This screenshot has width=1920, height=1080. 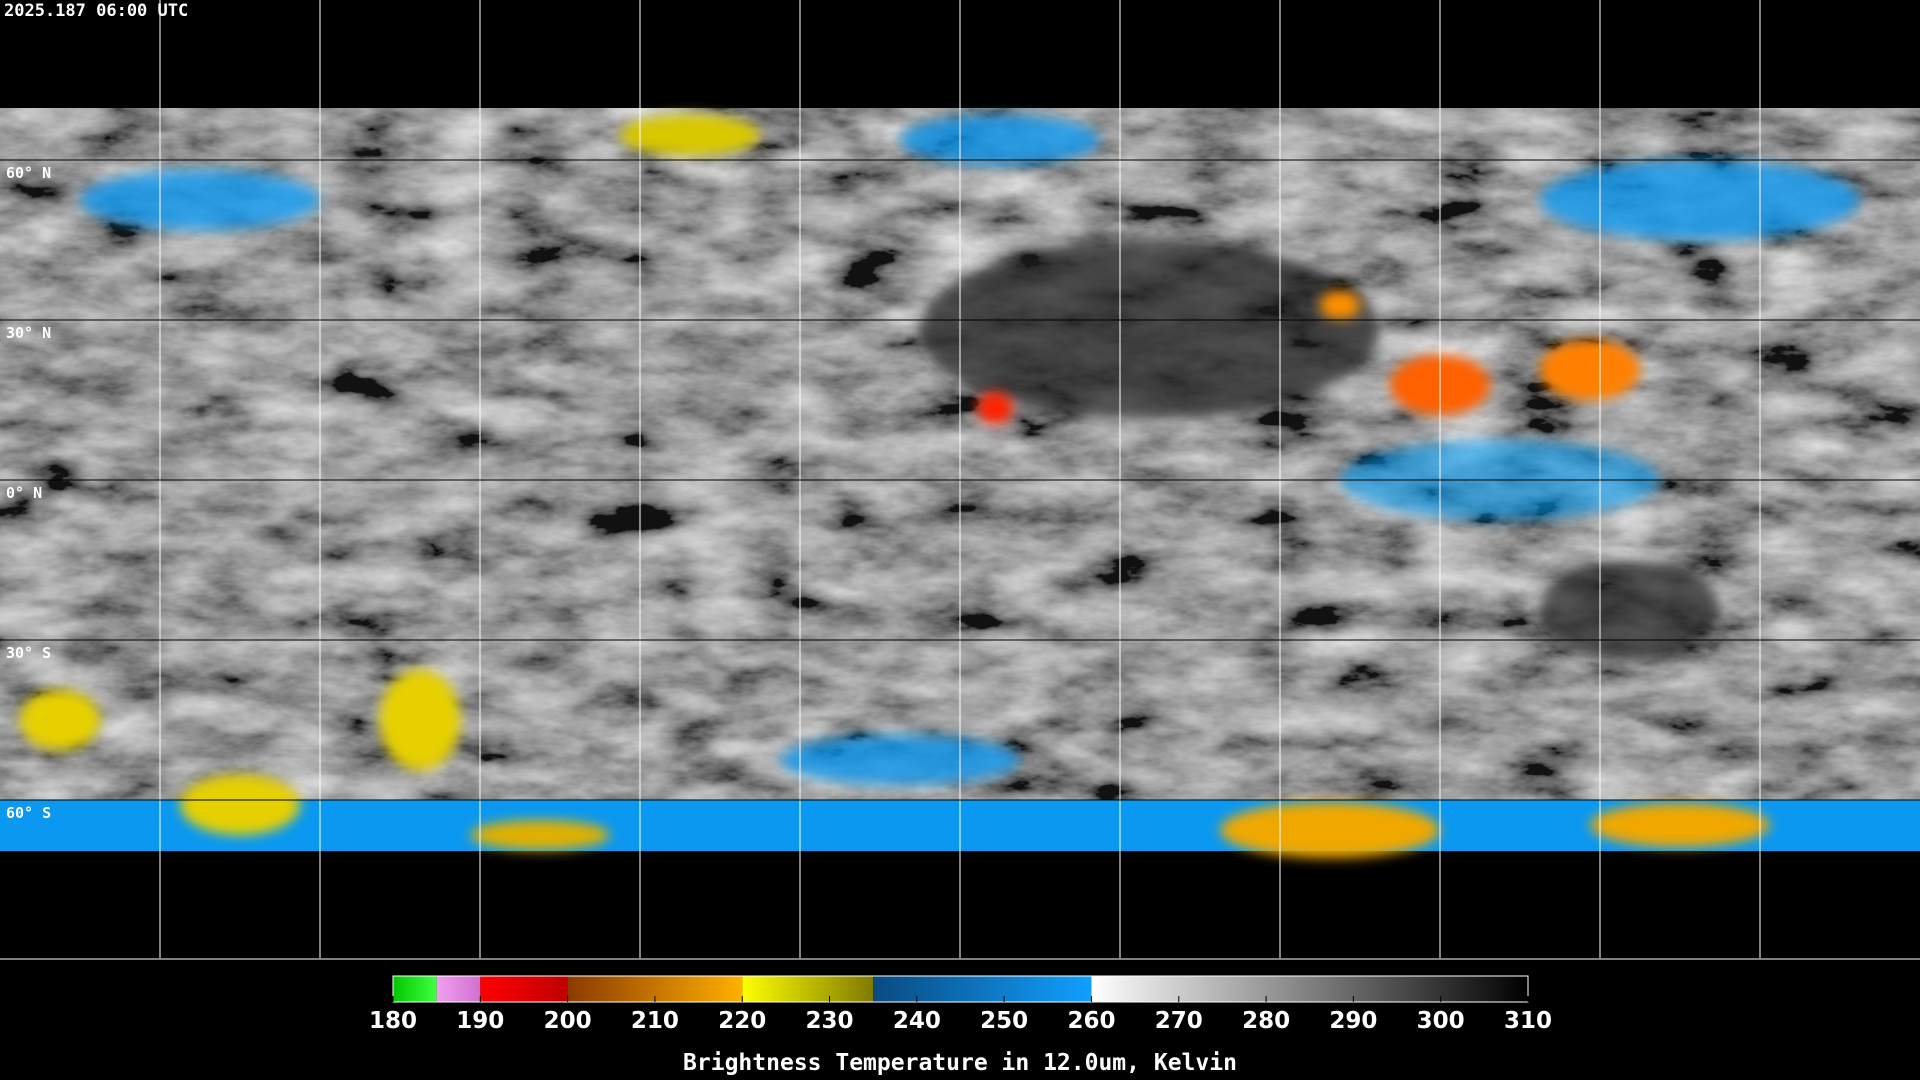 I want to click on colorbar-tick-label: 280, so click(x=1266, y=1021).